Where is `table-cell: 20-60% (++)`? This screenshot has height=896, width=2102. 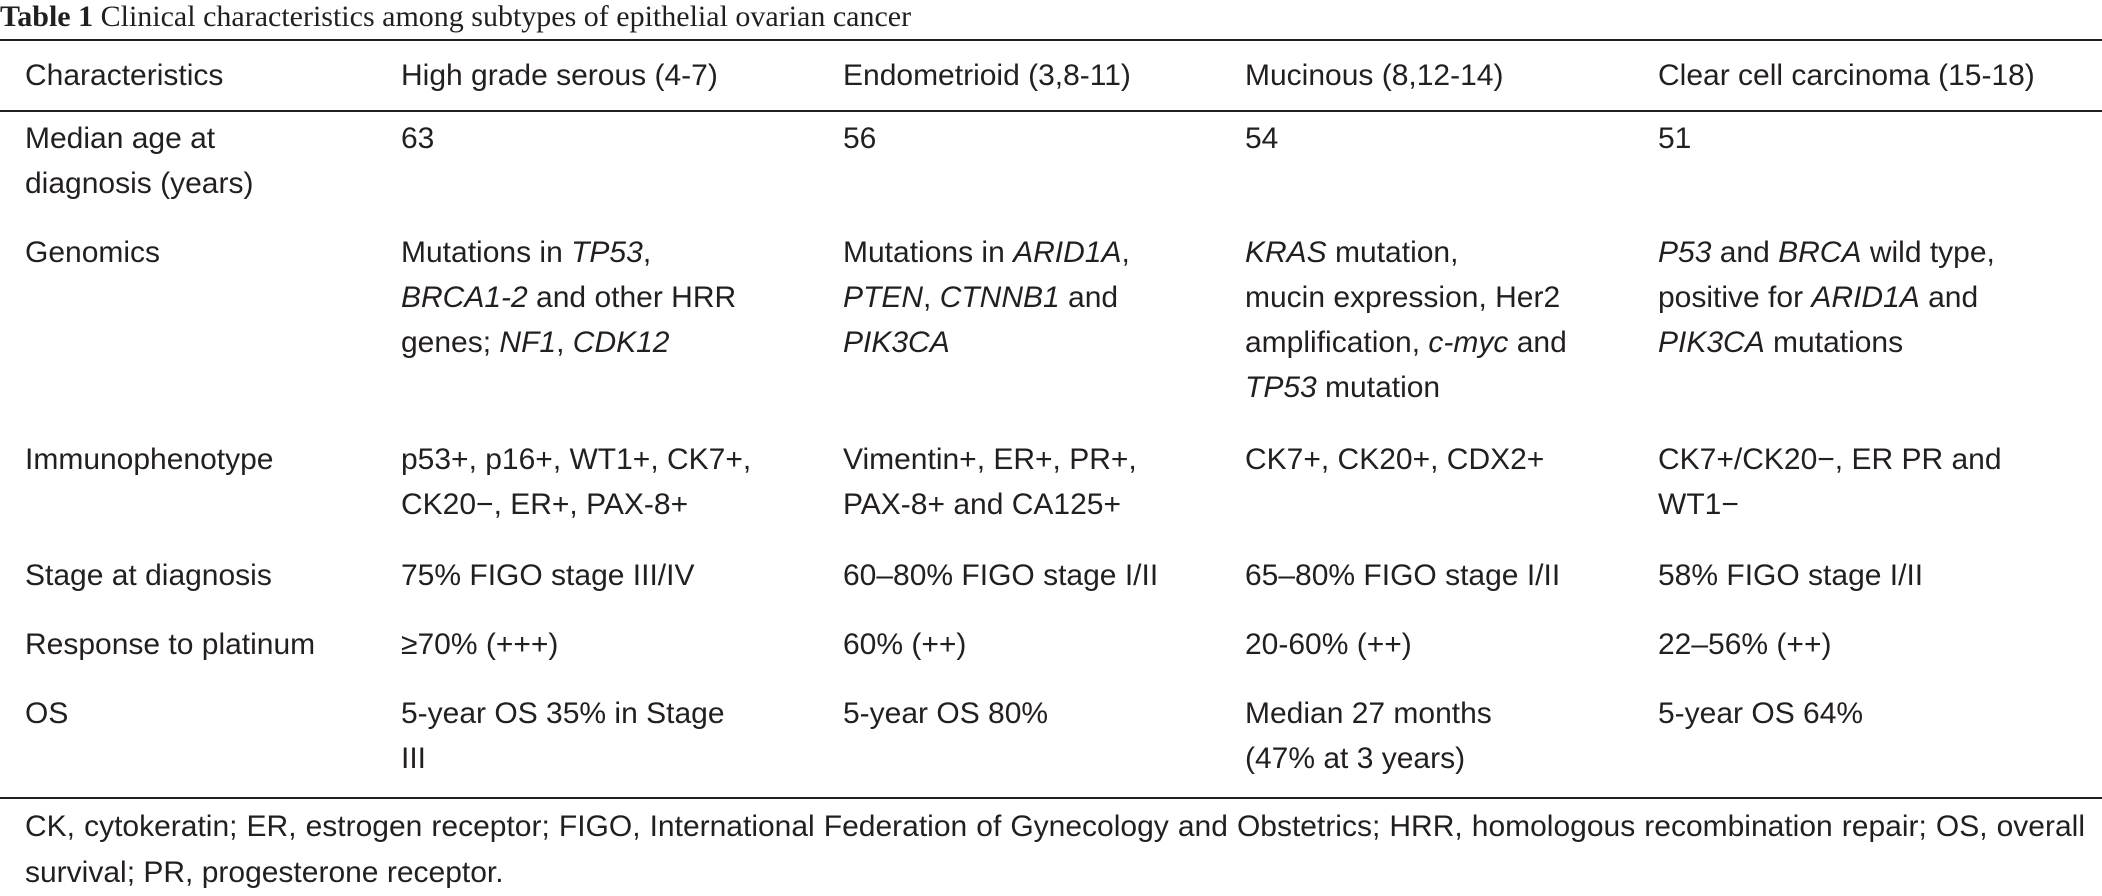 table-cell: 20-60% (++) is located at coordinates (1451, 652).